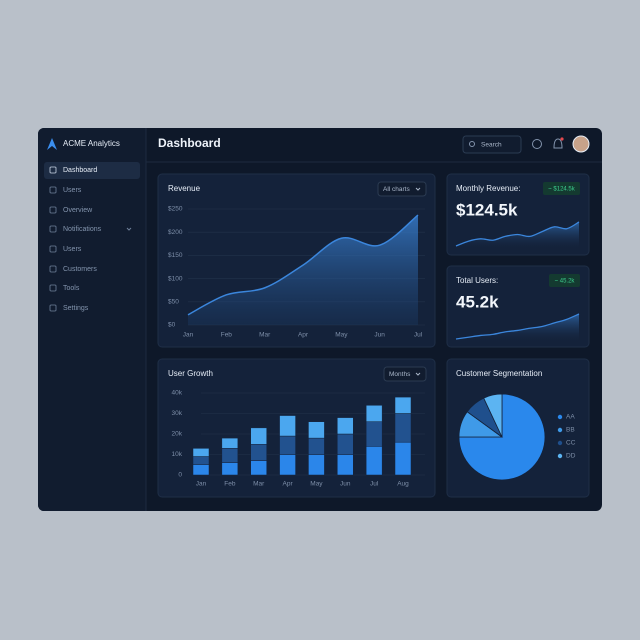 This screenshot has width=640, height=640. What do you see at coordinates (581, 144) in the screenshot?
I see `avatar` at bounding box center [581, 144].